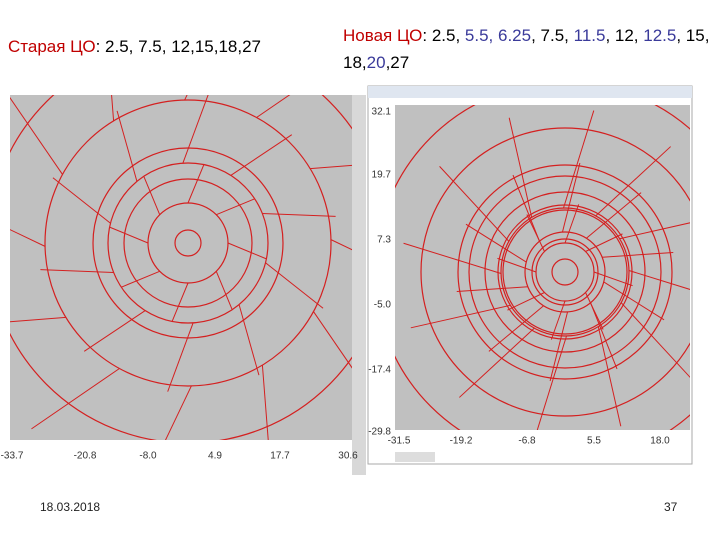 This screenshot has width=720, height=540. What do you see at coordinates (660, 441) in the screenshot?
I see `x-tick-label: 18.0` at bounding box center [660, 441].